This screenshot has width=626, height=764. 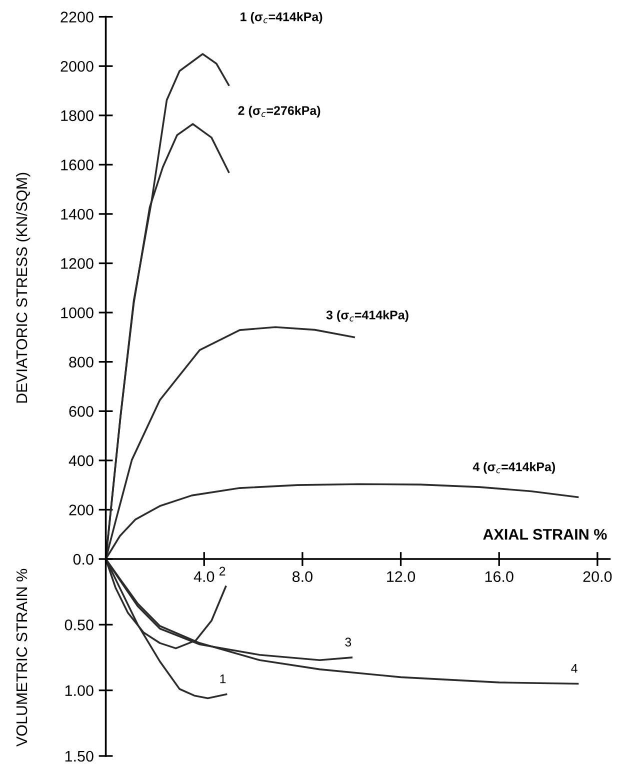 I want to click on annotation: 2, so click(x=222, y=571).